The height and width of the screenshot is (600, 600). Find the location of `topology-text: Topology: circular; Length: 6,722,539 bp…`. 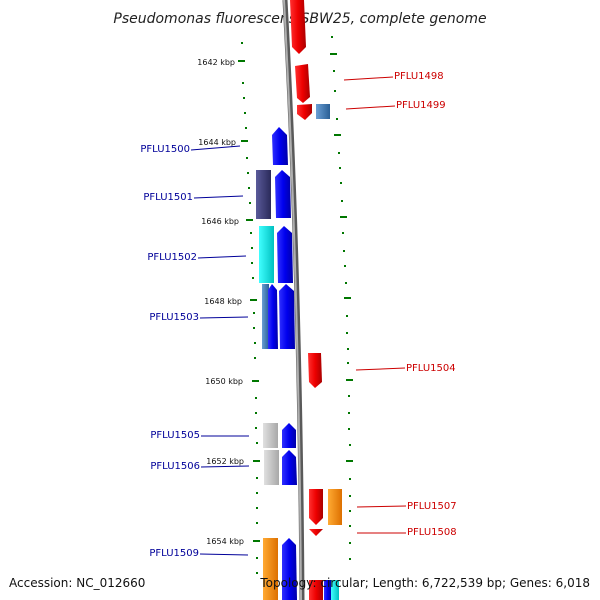

topology-text: Topology: circular; Length: 6,722,539 bp… is located at coordinates (424, 583).